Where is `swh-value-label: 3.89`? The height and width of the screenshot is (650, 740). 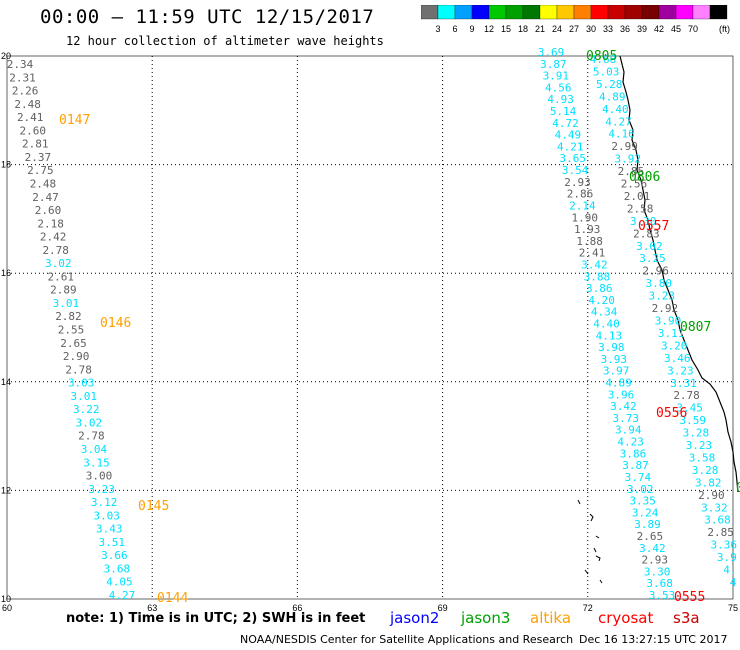
swh-value-label: 3.89 is located at coordinates (647, 524).